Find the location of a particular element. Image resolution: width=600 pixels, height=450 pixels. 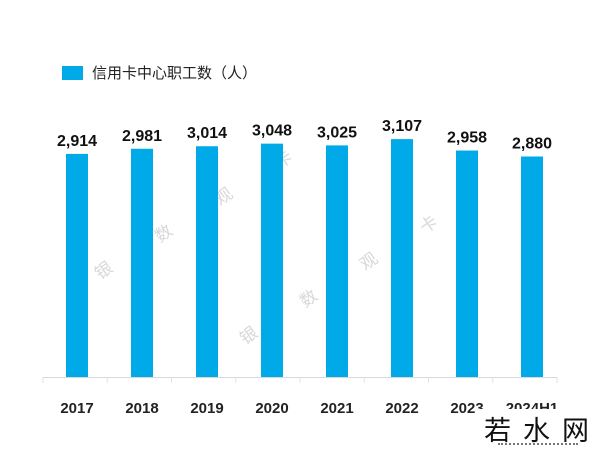

logo-underline is located at coordinates (538, 445).